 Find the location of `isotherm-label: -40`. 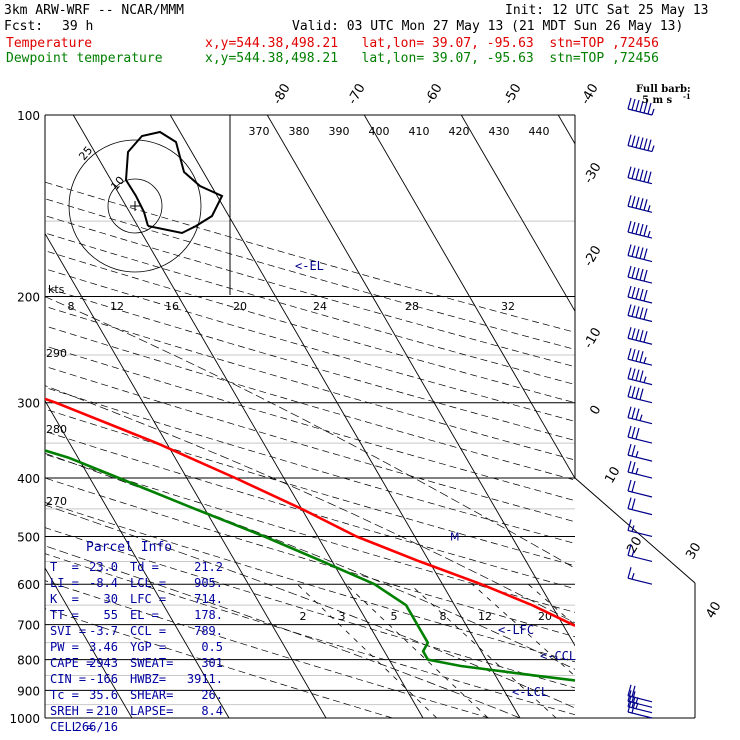

isotherm-label: -40 is located at coordinates (590, 94).